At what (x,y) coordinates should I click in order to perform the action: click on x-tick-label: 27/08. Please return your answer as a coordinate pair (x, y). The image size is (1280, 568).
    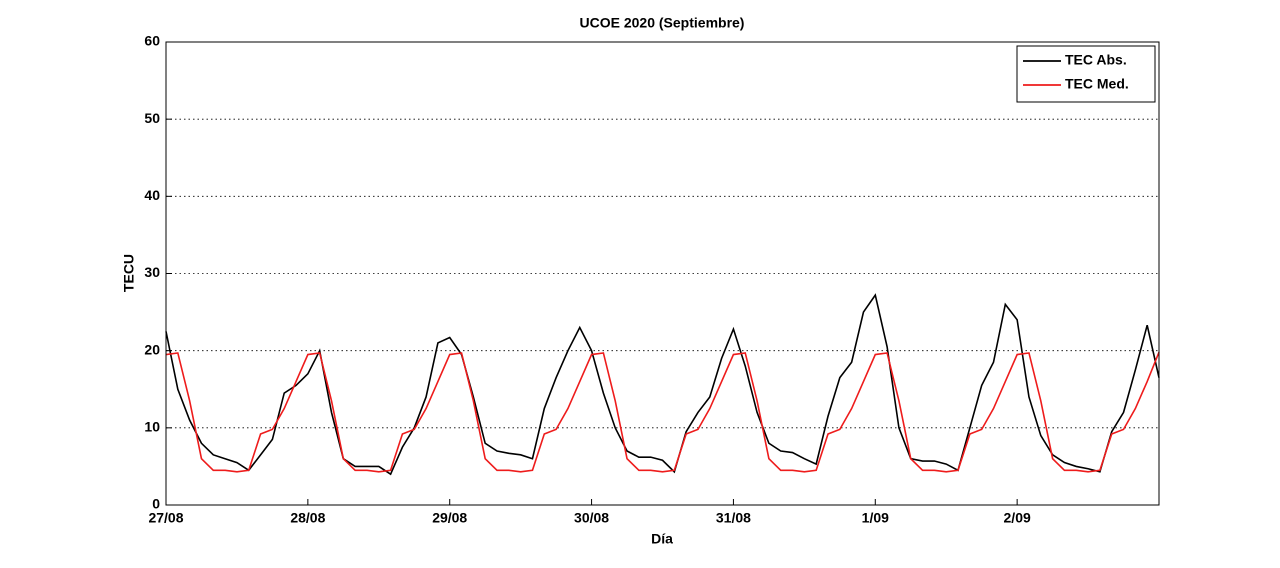
    Looking at the image, I should click on (165, 518).